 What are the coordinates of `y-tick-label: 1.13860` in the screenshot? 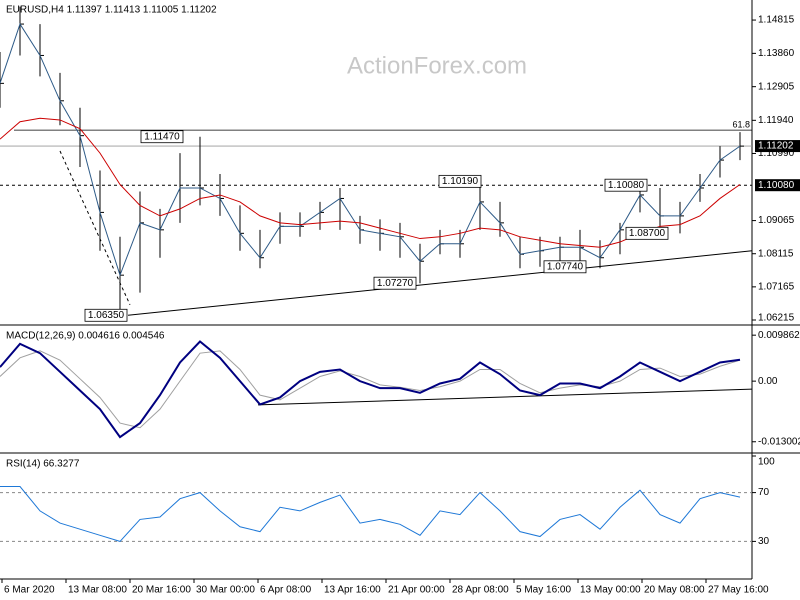 It's located at (776, 53).